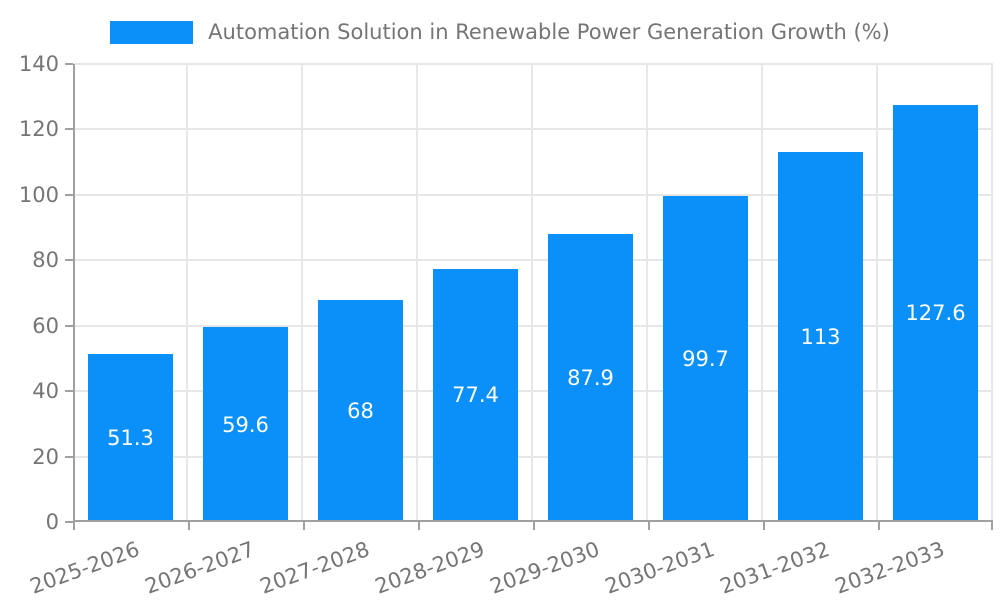  I want to click on x-axis-label: 2027-2028, so click(314, 568).